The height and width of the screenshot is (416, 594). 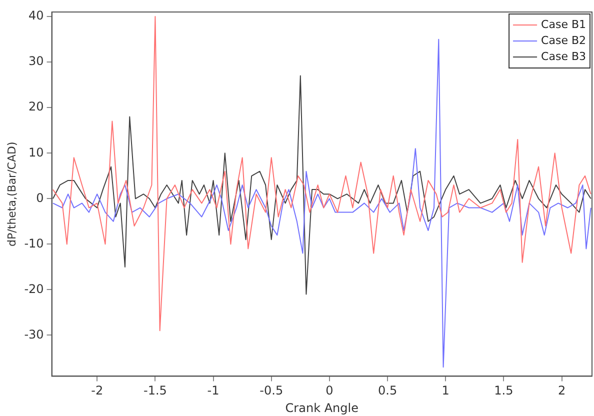 I want to click on x-axis-title: Crank Angle, so click(x=321, y=407).